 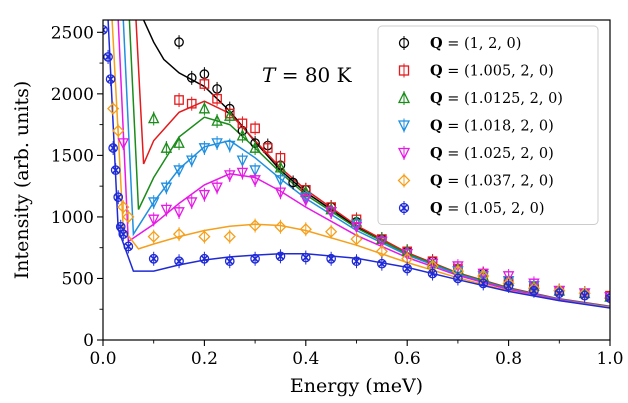 I want to click on x-tick-label-1: 0.2, so click(x=204, y=359).